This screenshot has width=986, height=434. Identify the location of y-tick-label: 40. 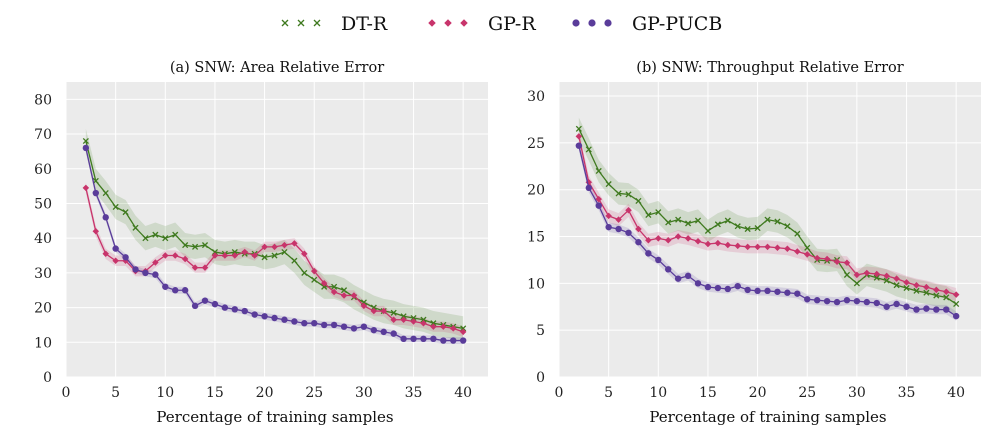
(43, 239).